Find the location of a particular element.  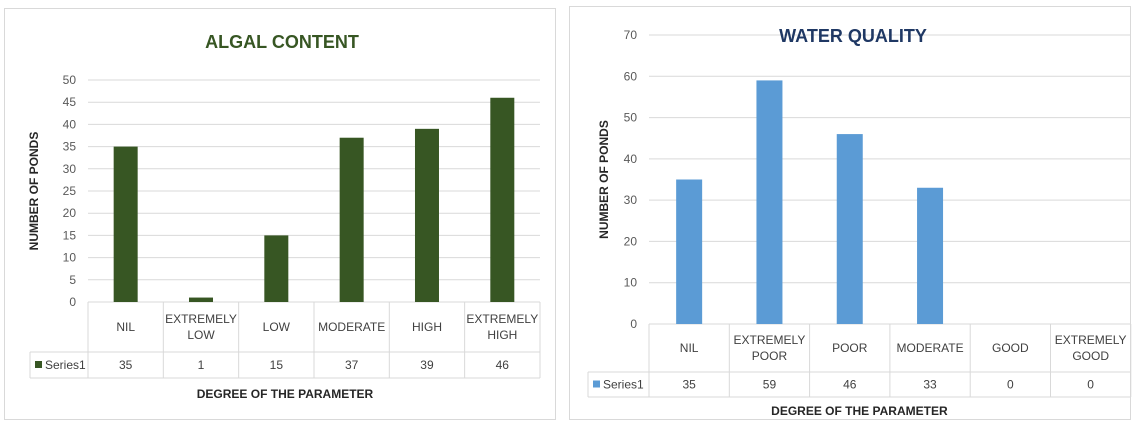

y-tick-label: 45 is located at coordinates (70, 102).